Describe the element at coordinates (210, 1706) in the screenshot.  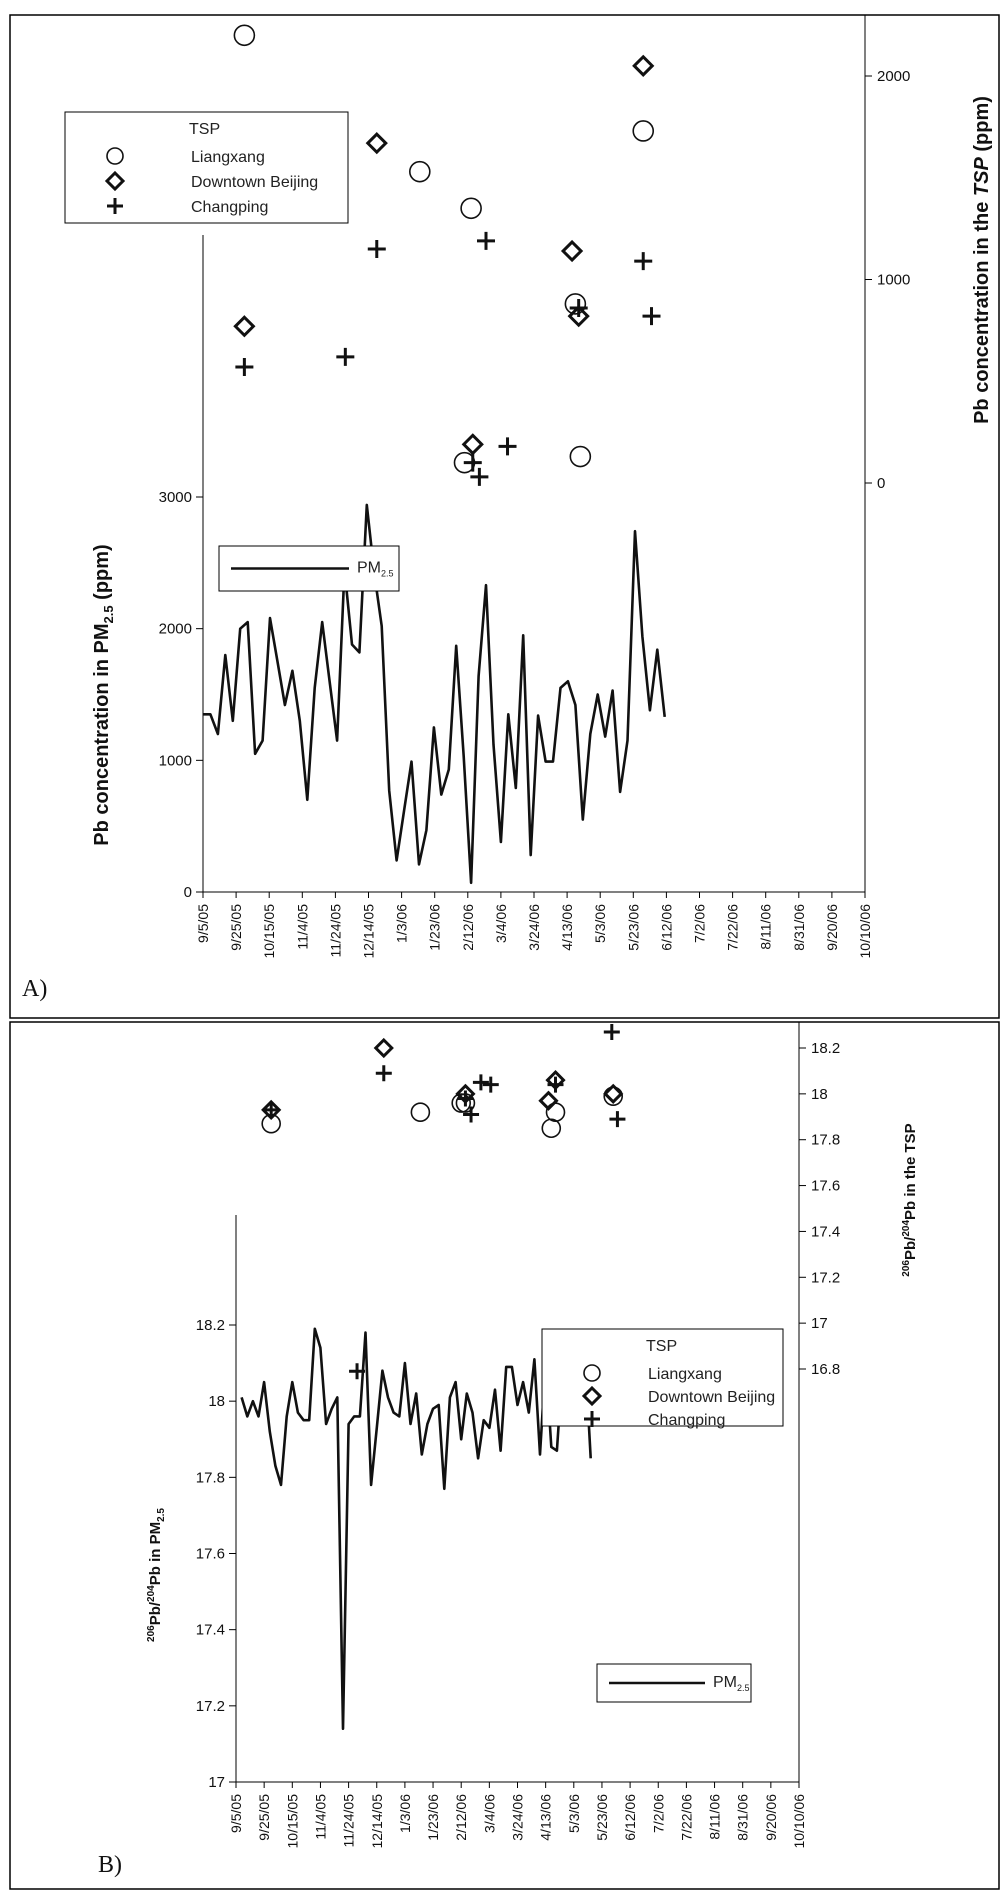
I see `left-tick-label: 17.2` at that location.